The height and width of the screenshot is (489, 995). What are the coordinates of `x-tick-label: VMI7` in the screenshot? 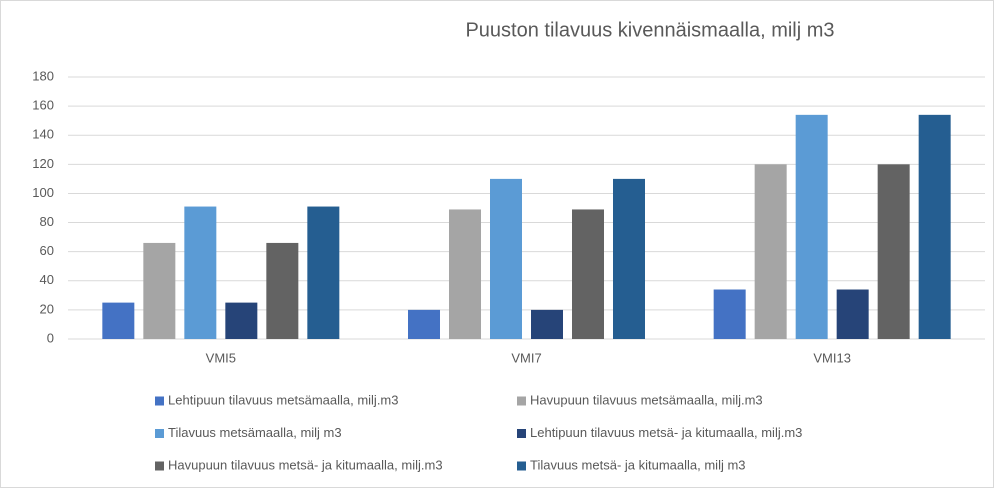 It's located at (526, 357).